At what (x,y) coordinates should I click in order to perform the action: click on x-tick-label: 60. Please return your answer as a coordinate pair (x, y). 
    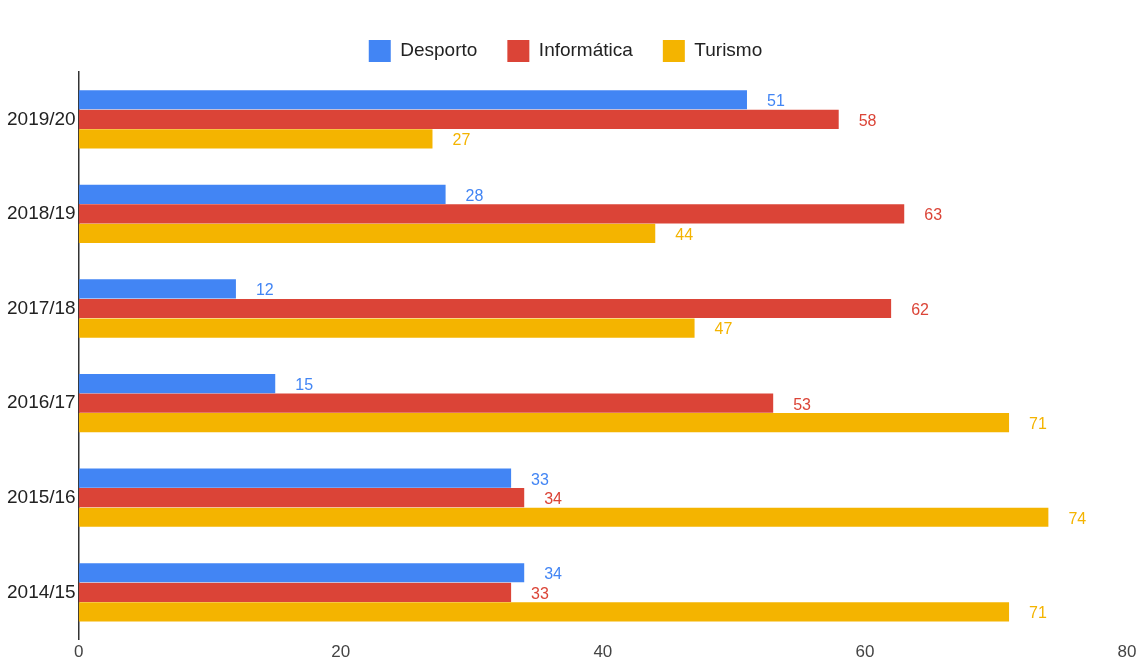
    Looking at the image, I should click on (865, 652).